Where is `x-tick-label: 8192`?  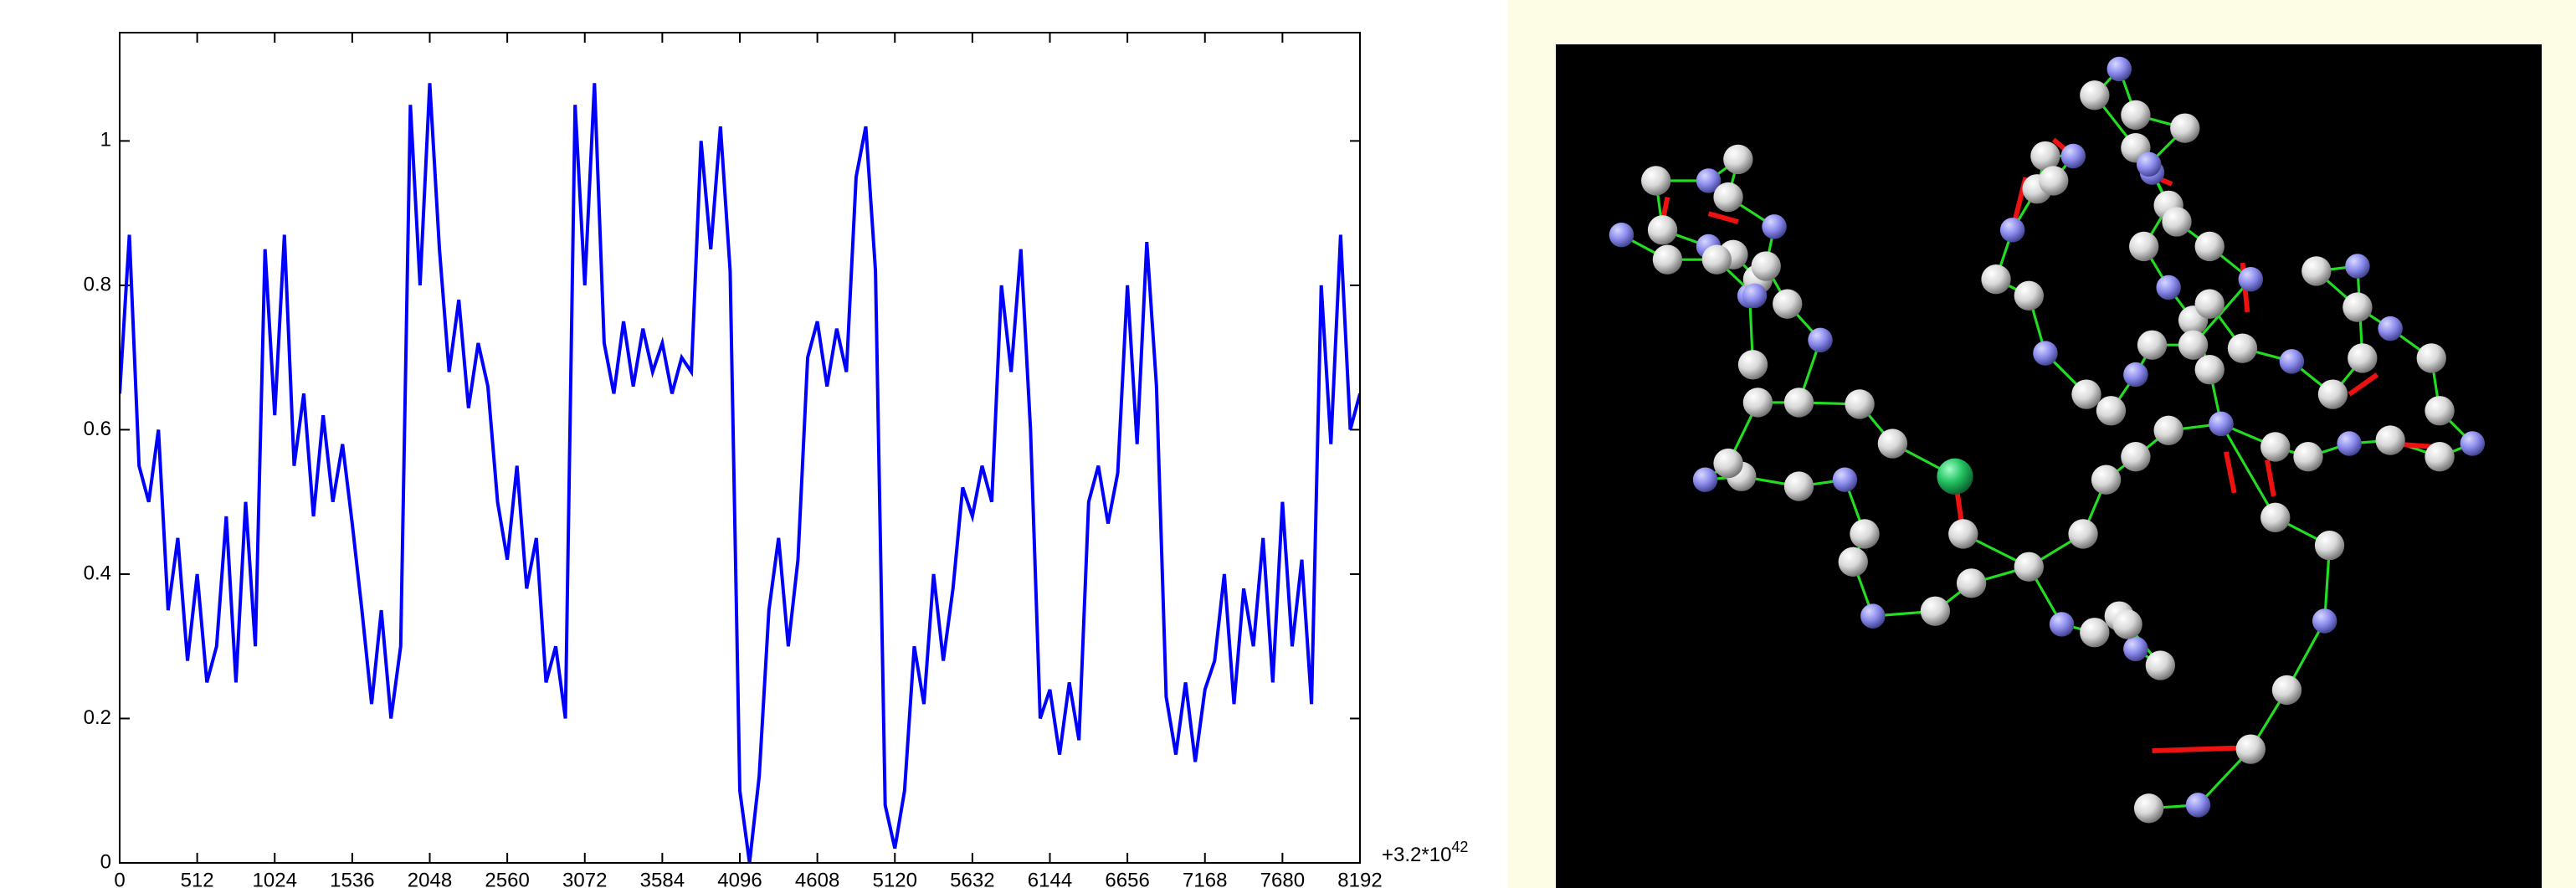 x-tick-label: 8192 is located at coordinates (1359, 879).